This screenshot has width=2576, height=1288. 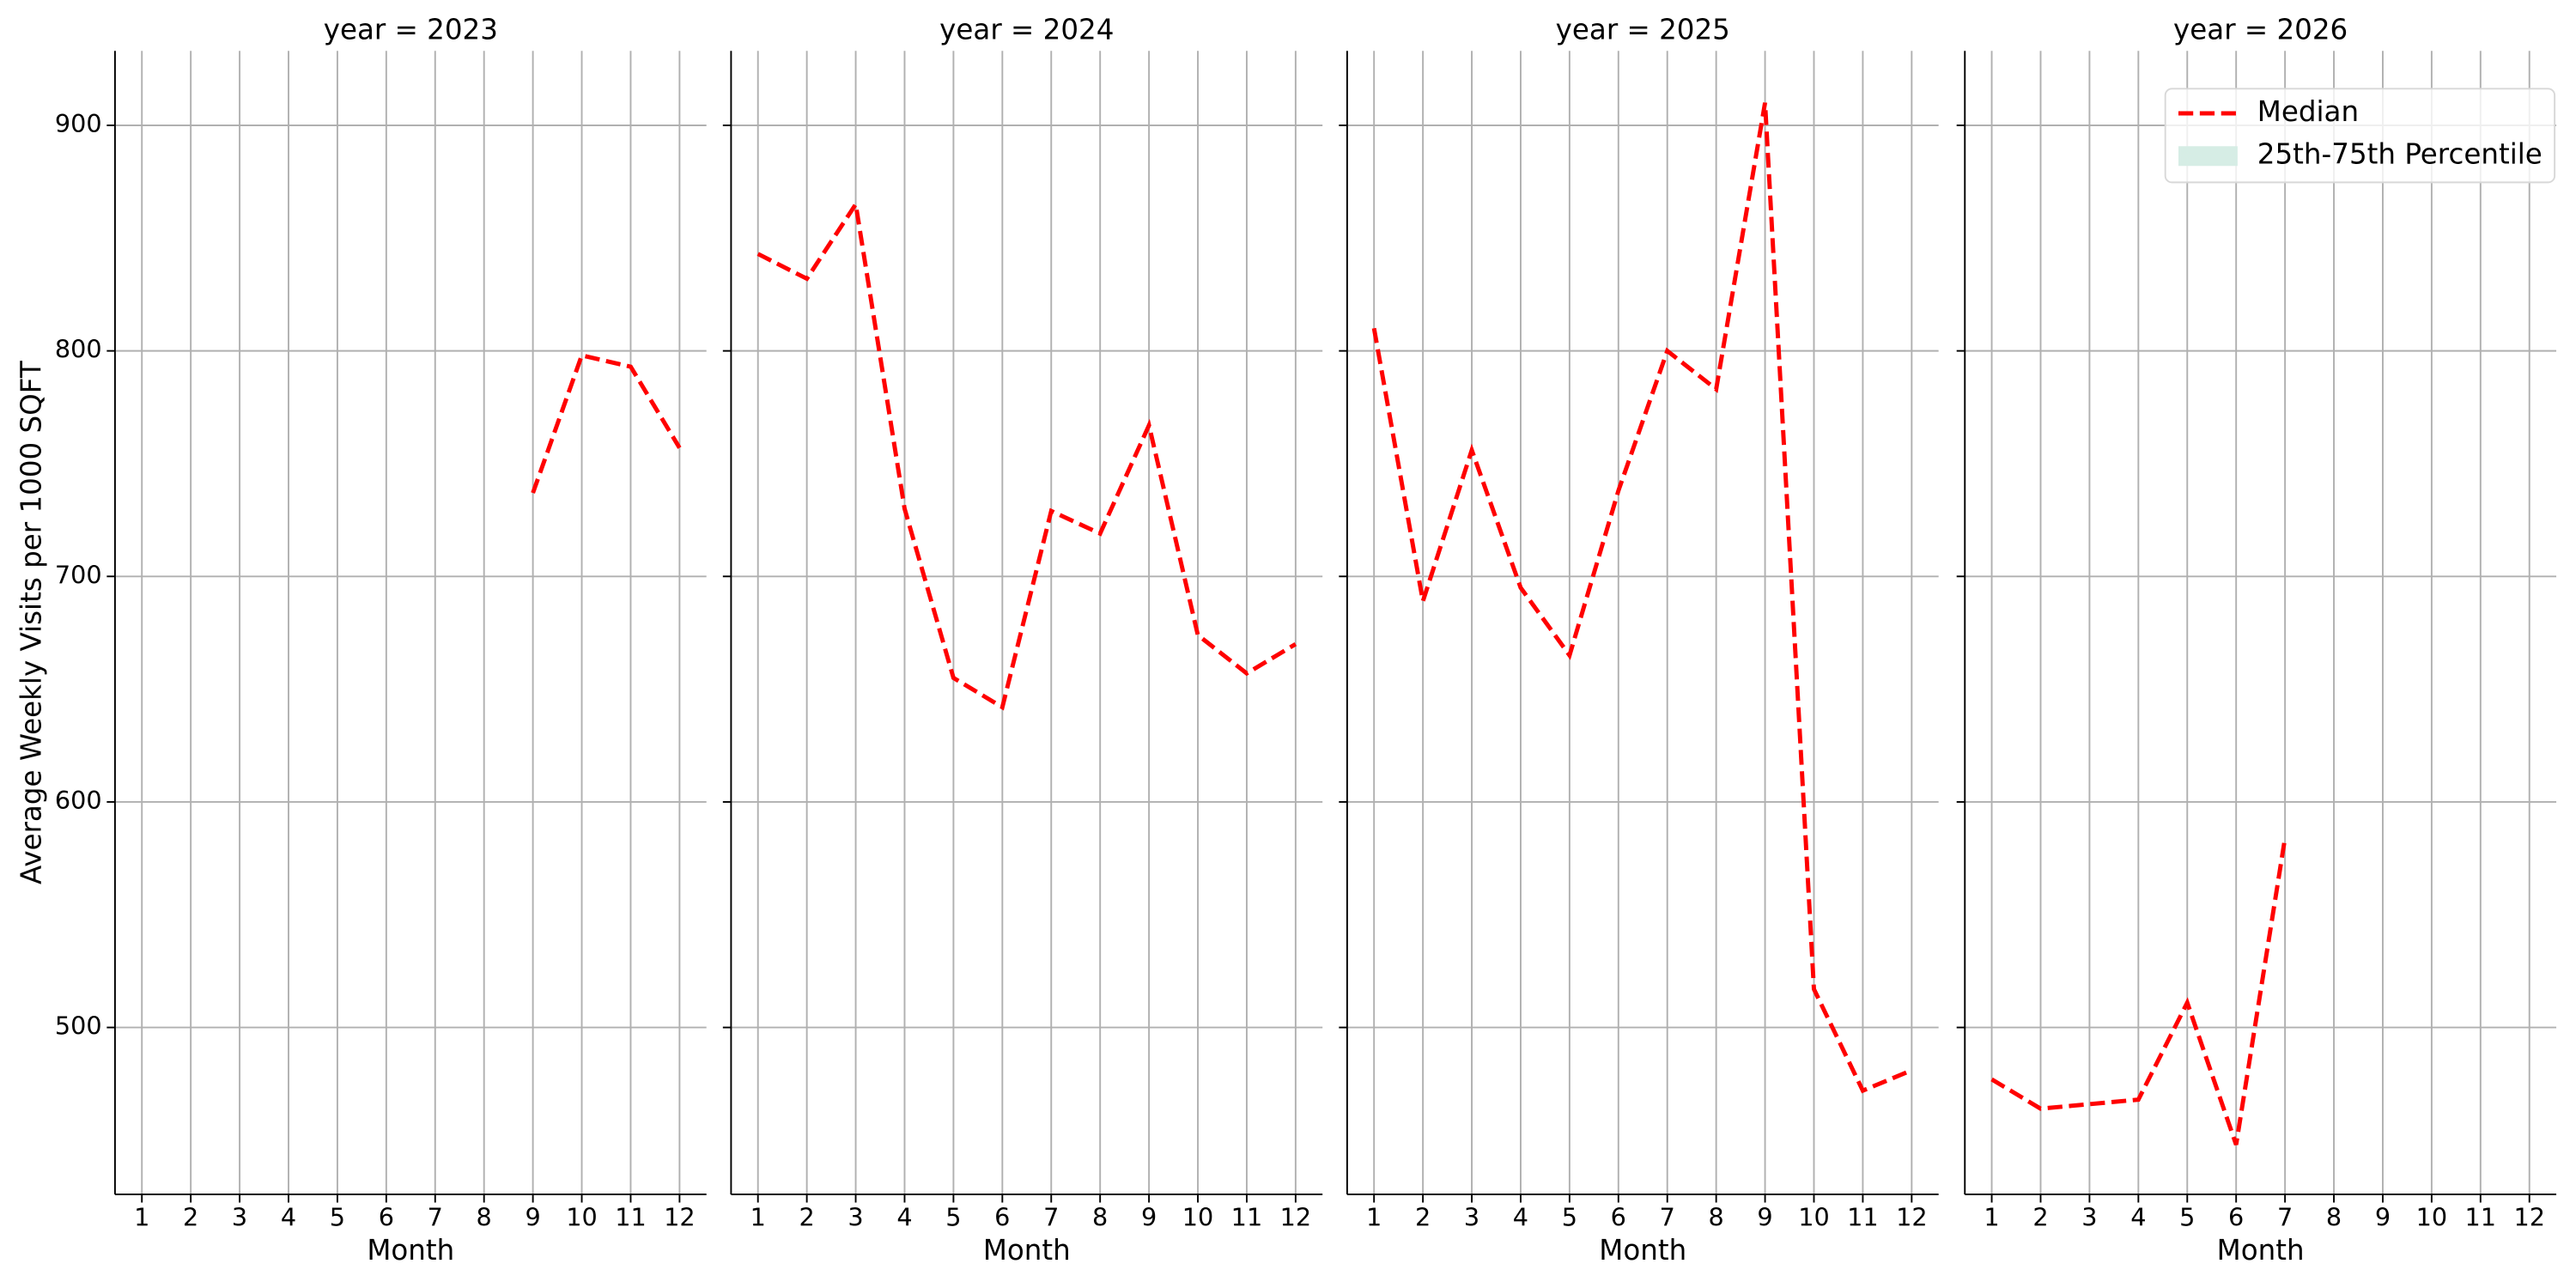 What do you see at coordinates (31, 622) in the screenshot?
I see `y-axis-label: Average Weekly Visits per 1000 SQFT` at bounding box center [31, 622].